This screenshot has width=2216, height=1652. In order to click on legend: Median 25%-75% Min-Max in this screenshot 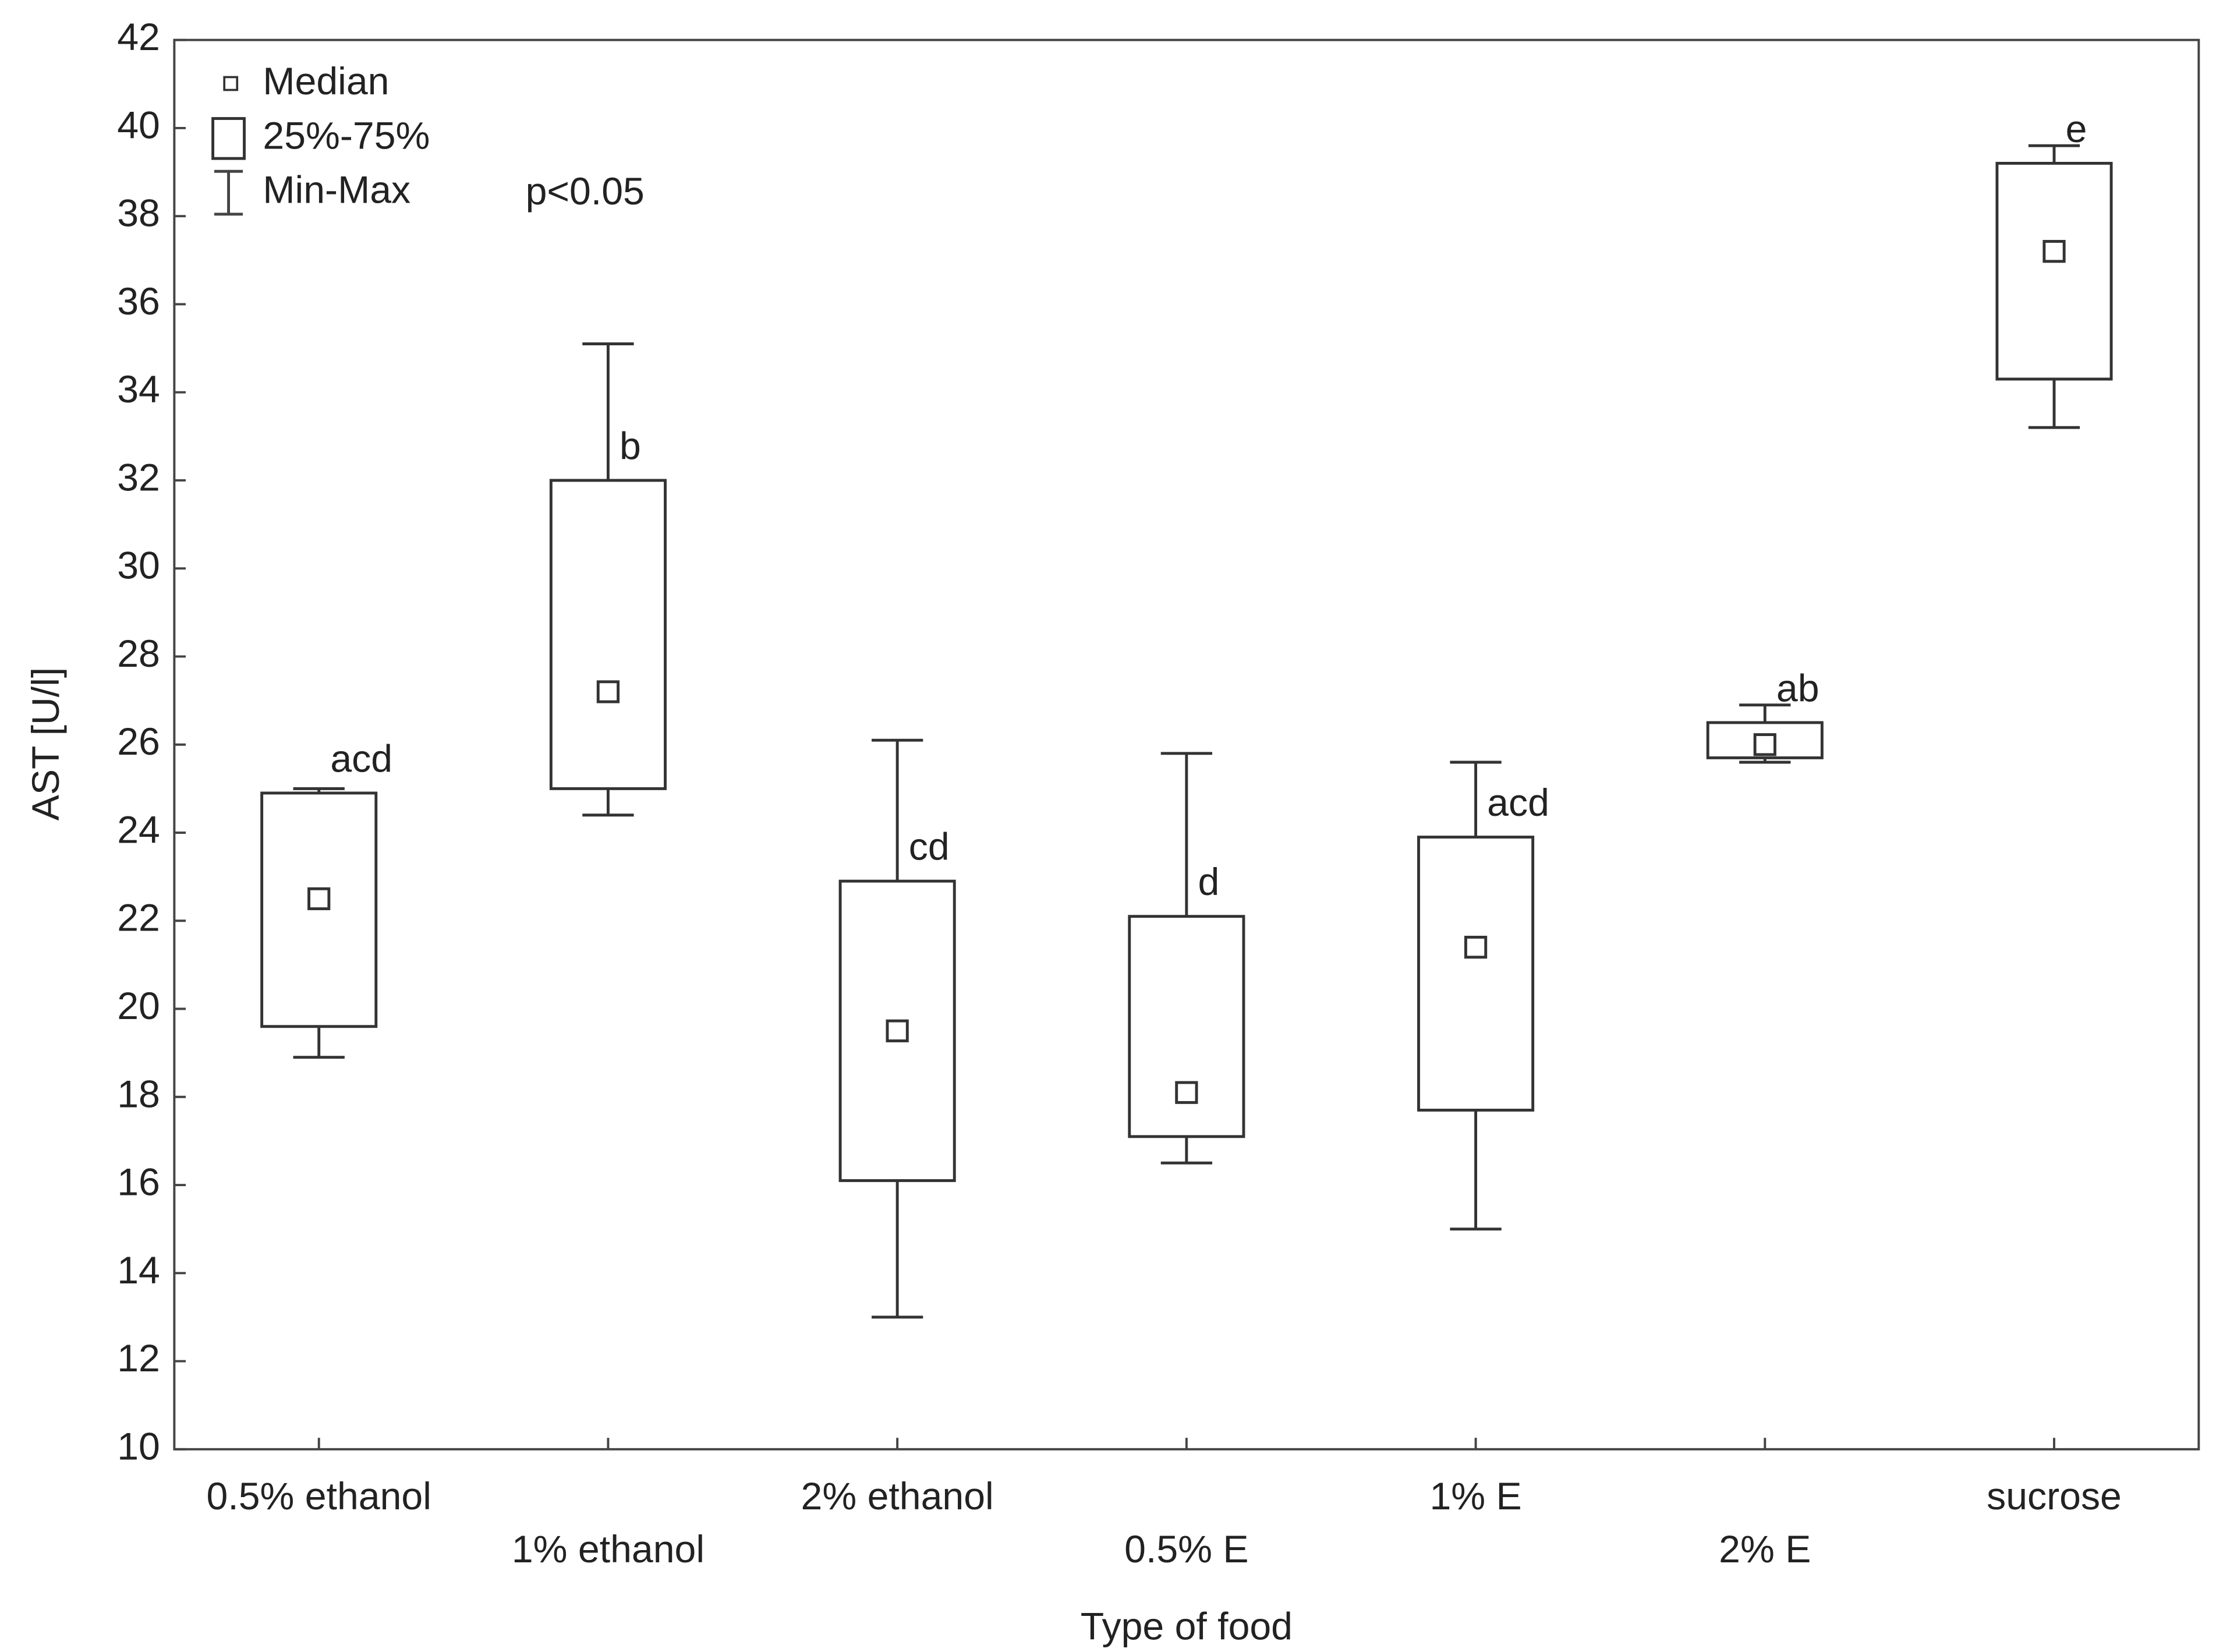, I will do `click(320, 138)`.